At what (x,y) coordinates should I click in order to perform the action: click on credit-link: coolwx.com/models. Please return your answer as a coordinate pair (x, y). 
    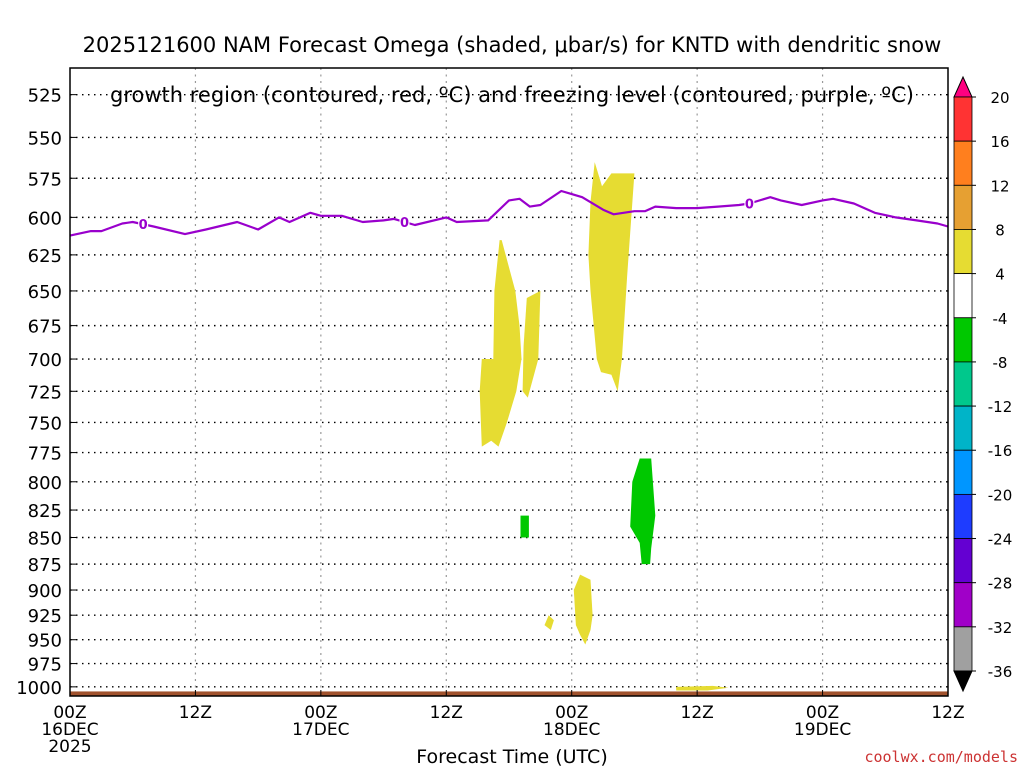
    Looking at the image, I should click on (941, 757).